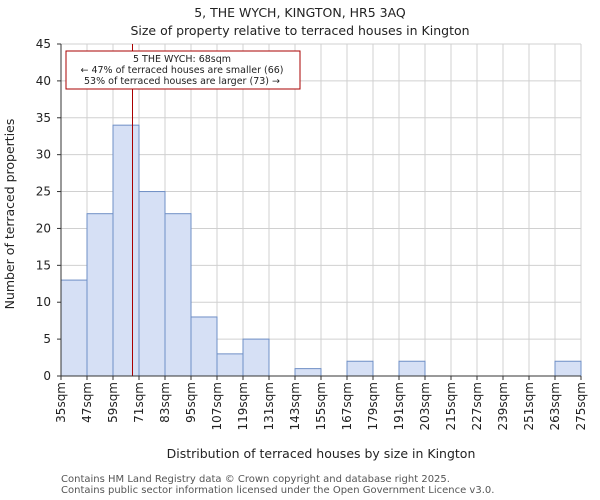 Image resolution: width=600 pixels, height=500 pixels. Describe the element at coordinates (425, 406) in the screenshot. I see `x-tick-label: 203sqm` at that location.